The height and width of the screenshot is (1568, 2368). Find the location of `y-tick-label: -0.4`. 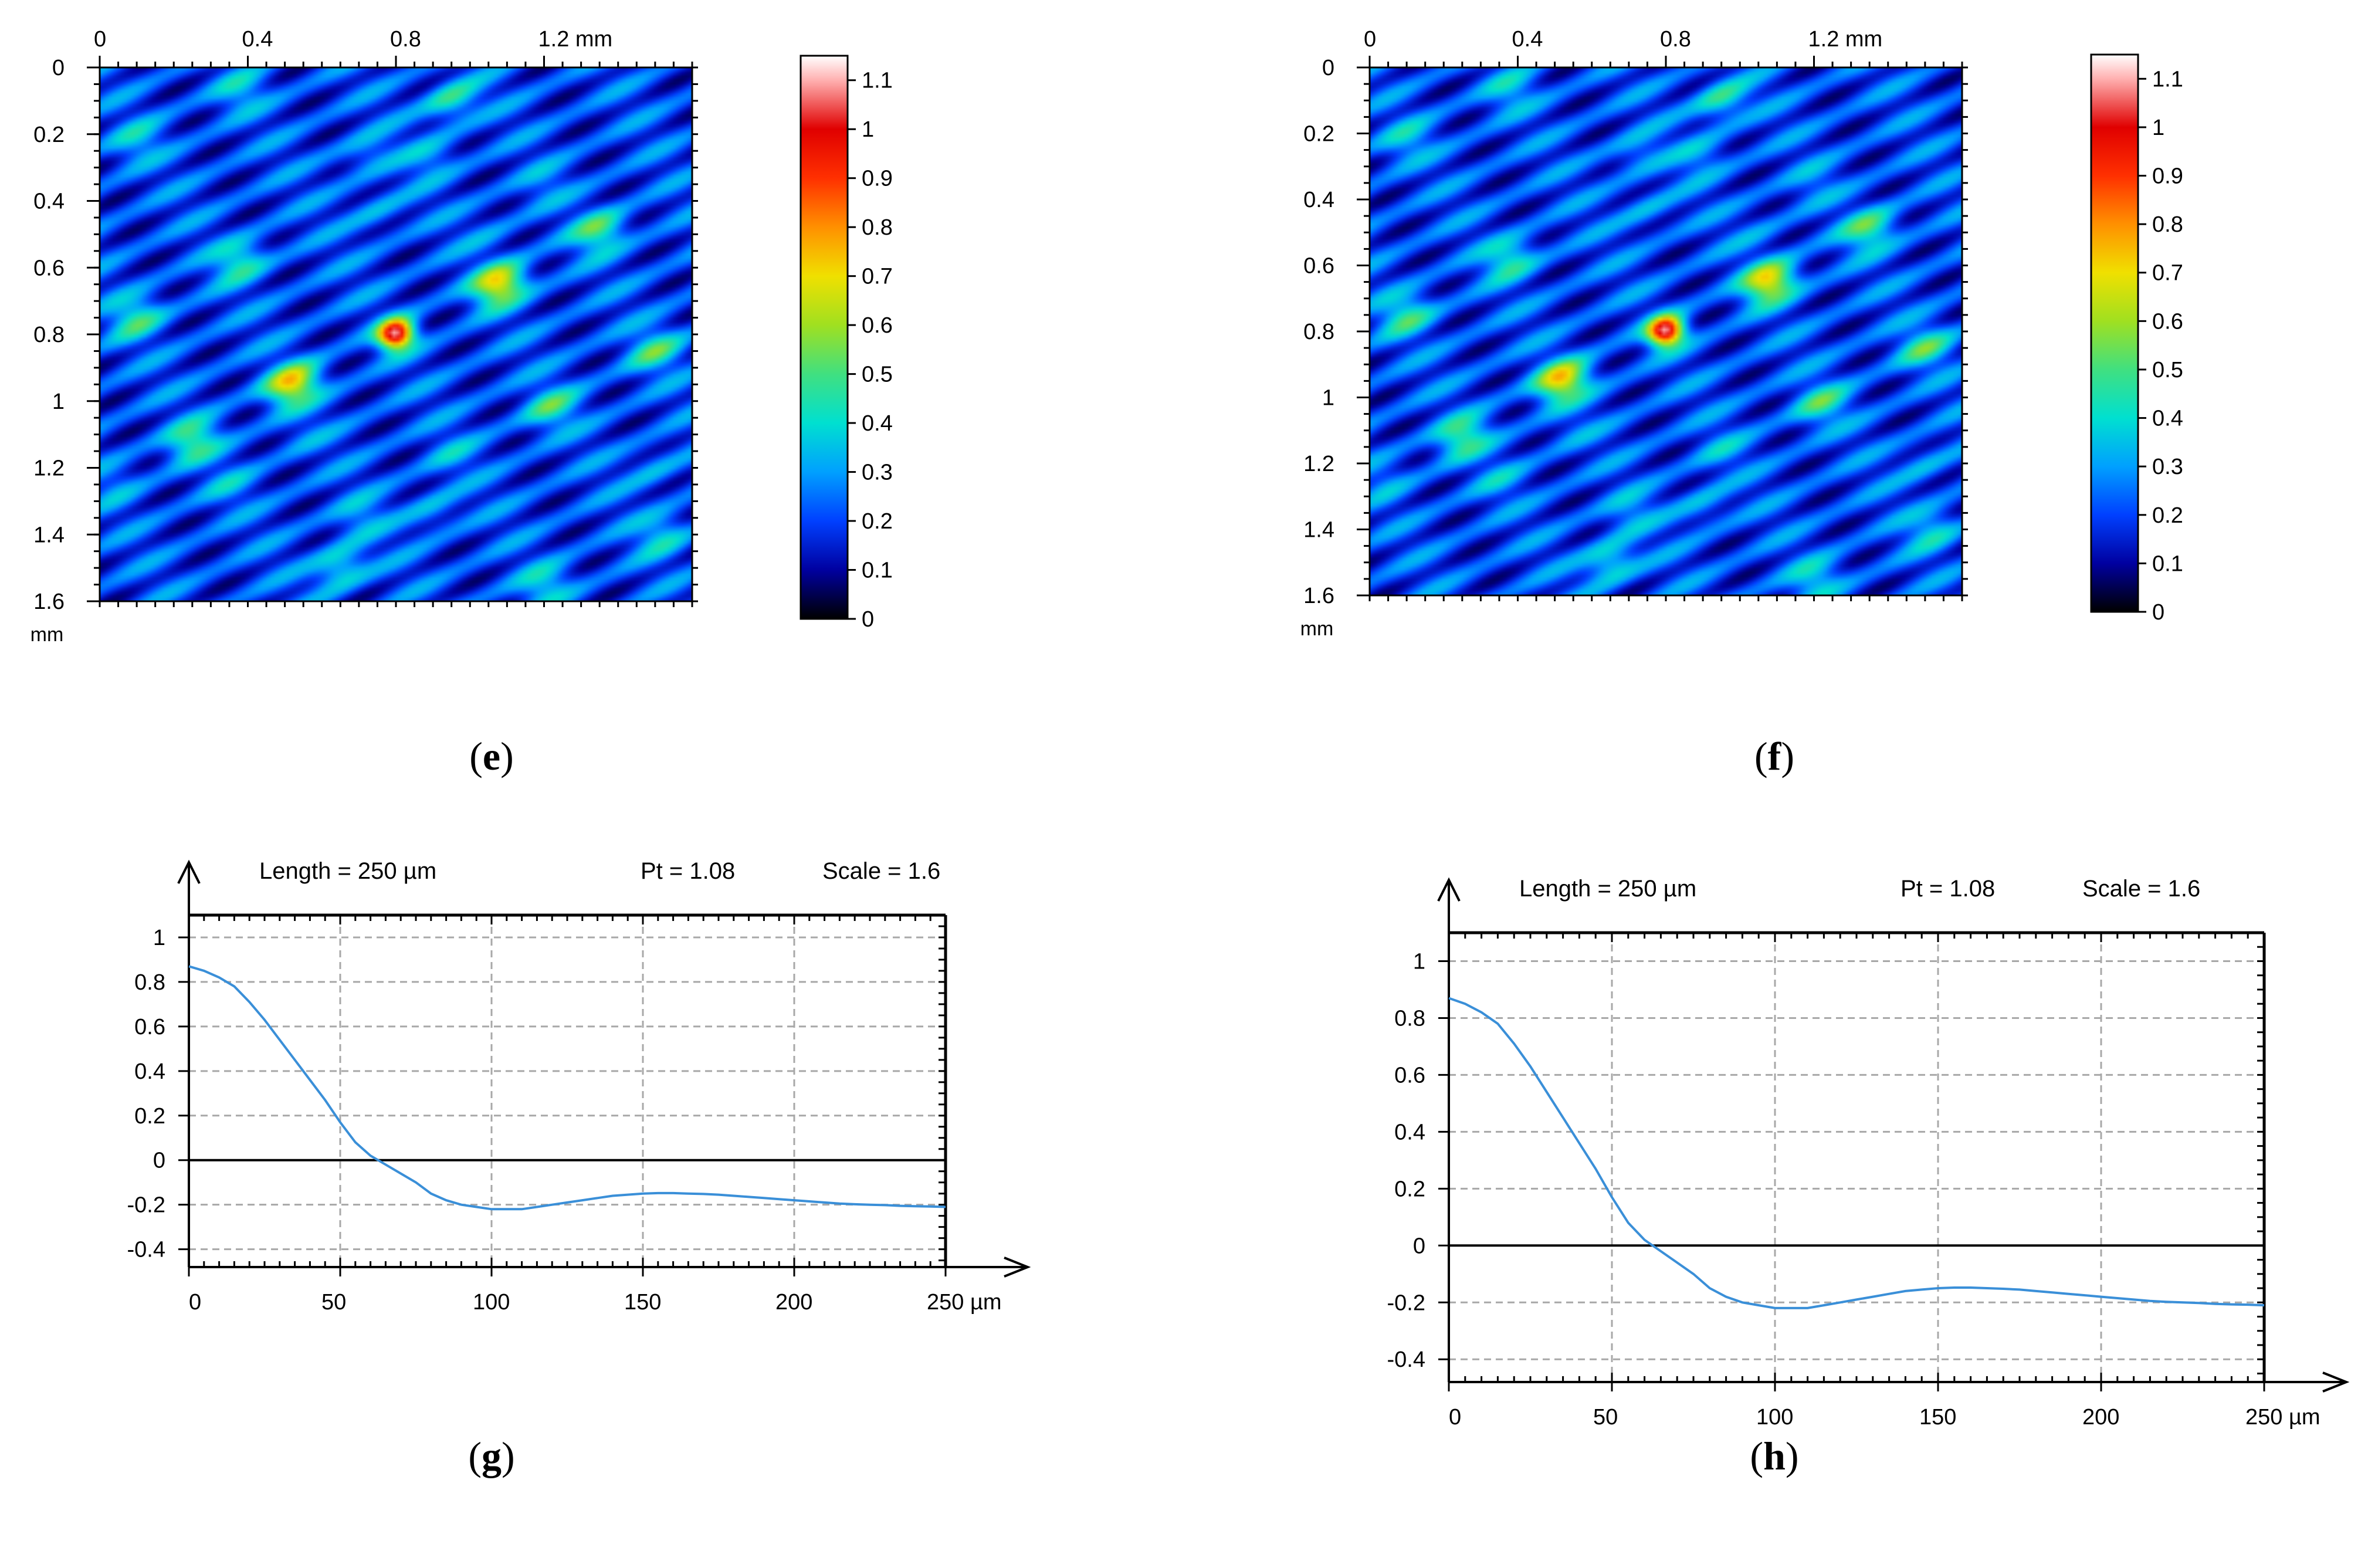

y-tick-label: -0.4 is located at coordinates (146, 1250).